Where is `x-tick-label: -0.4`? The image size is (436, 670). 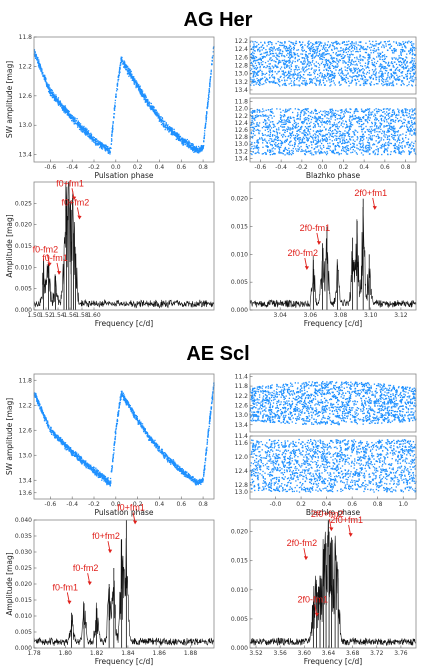 x-tick-label: -0.4 is located at coordinates (72, 167).